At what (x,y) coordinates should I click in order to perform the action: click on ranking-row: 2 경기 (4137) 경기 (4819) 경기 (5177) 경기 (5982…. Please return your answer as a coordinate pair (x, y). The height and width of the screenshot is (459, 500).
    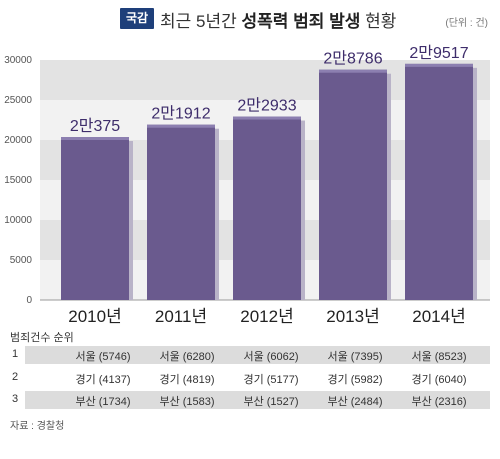
    Looking at the image, I should click on (250, 378).